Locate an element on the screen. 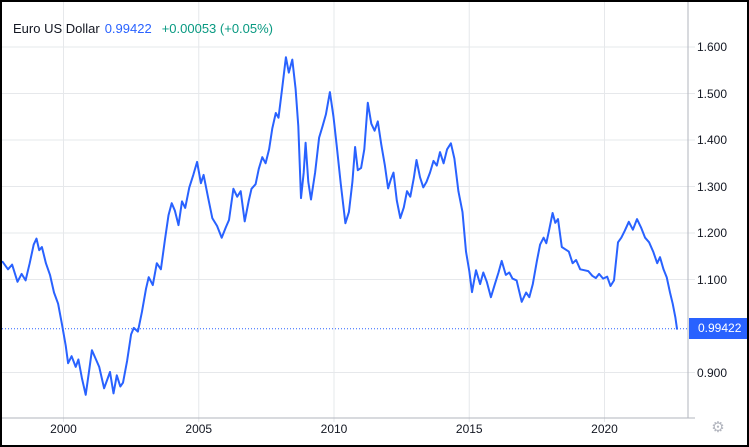 This screenshot has width=749, height=447. time-tick-label: 2000 is located at coordinates (63, 429).